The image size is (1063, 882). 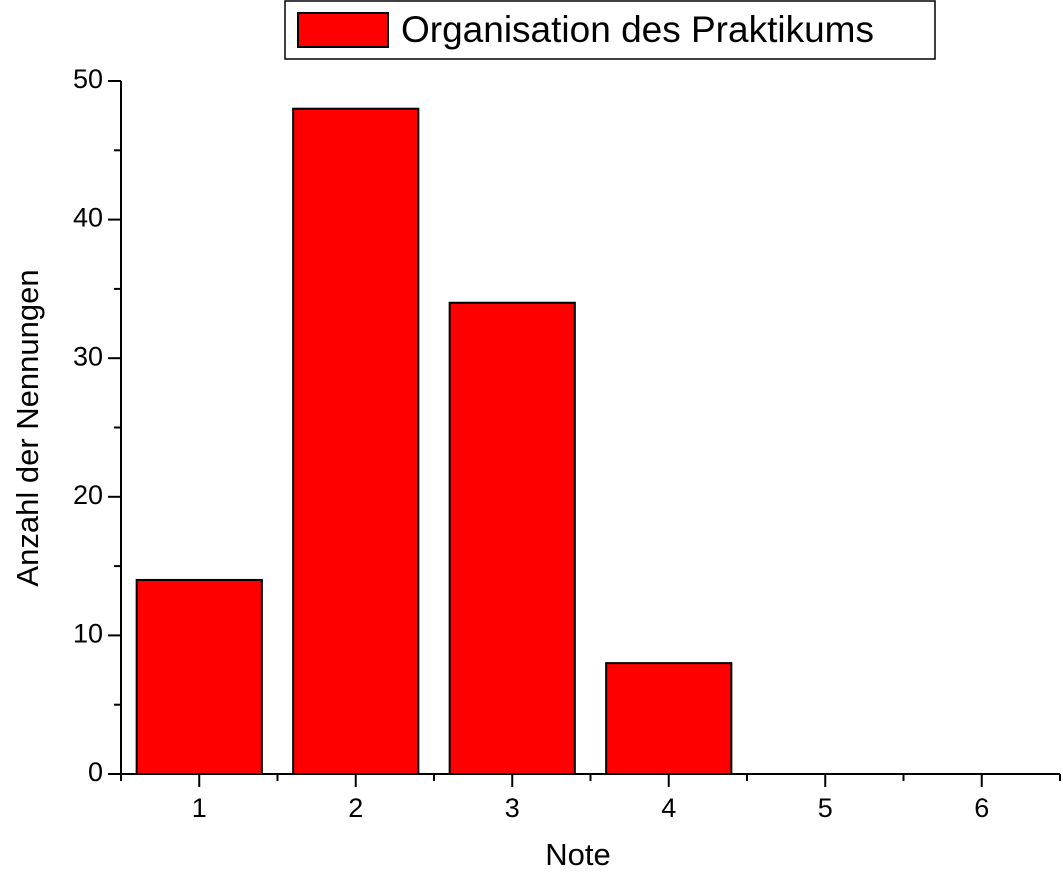 I want to click on x-tick-label: 2, so click(x=355, y=808).